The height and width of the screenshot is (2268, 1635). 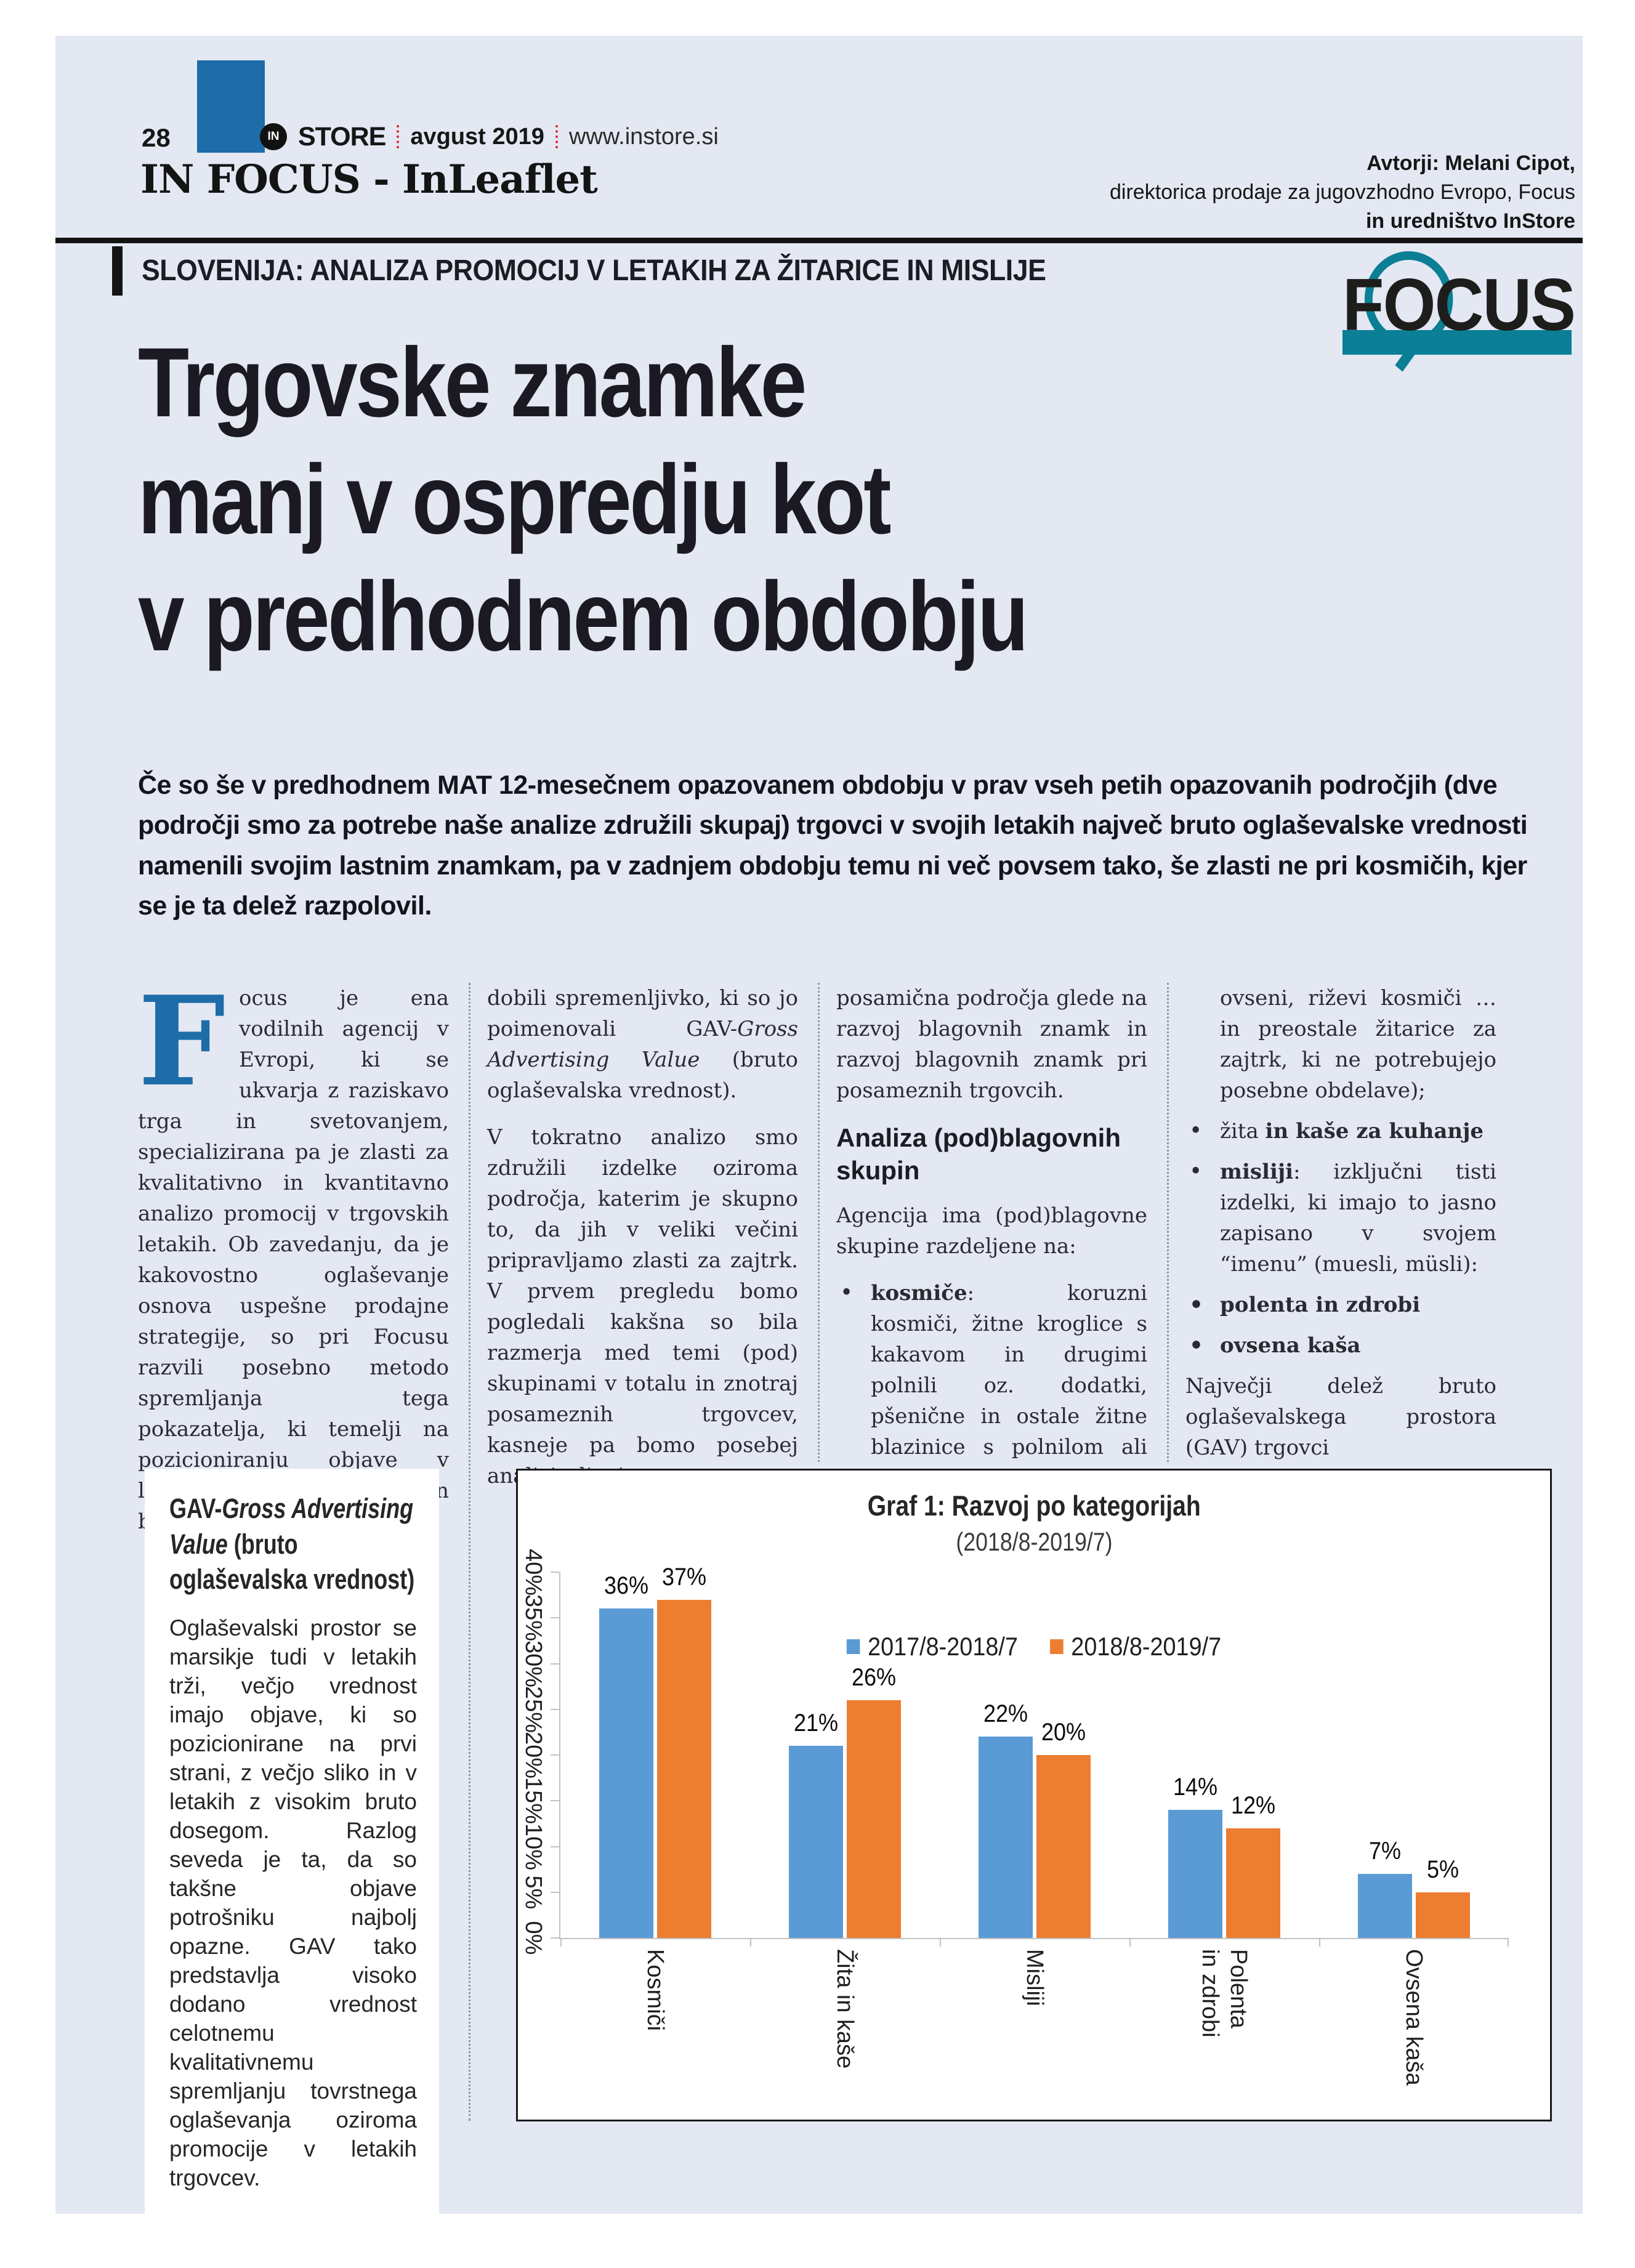 What do you see at coordinates (514, 499) in the screenshot?
I see `headline-line: manj v ospredju kot` at bounding box center [514, 499].